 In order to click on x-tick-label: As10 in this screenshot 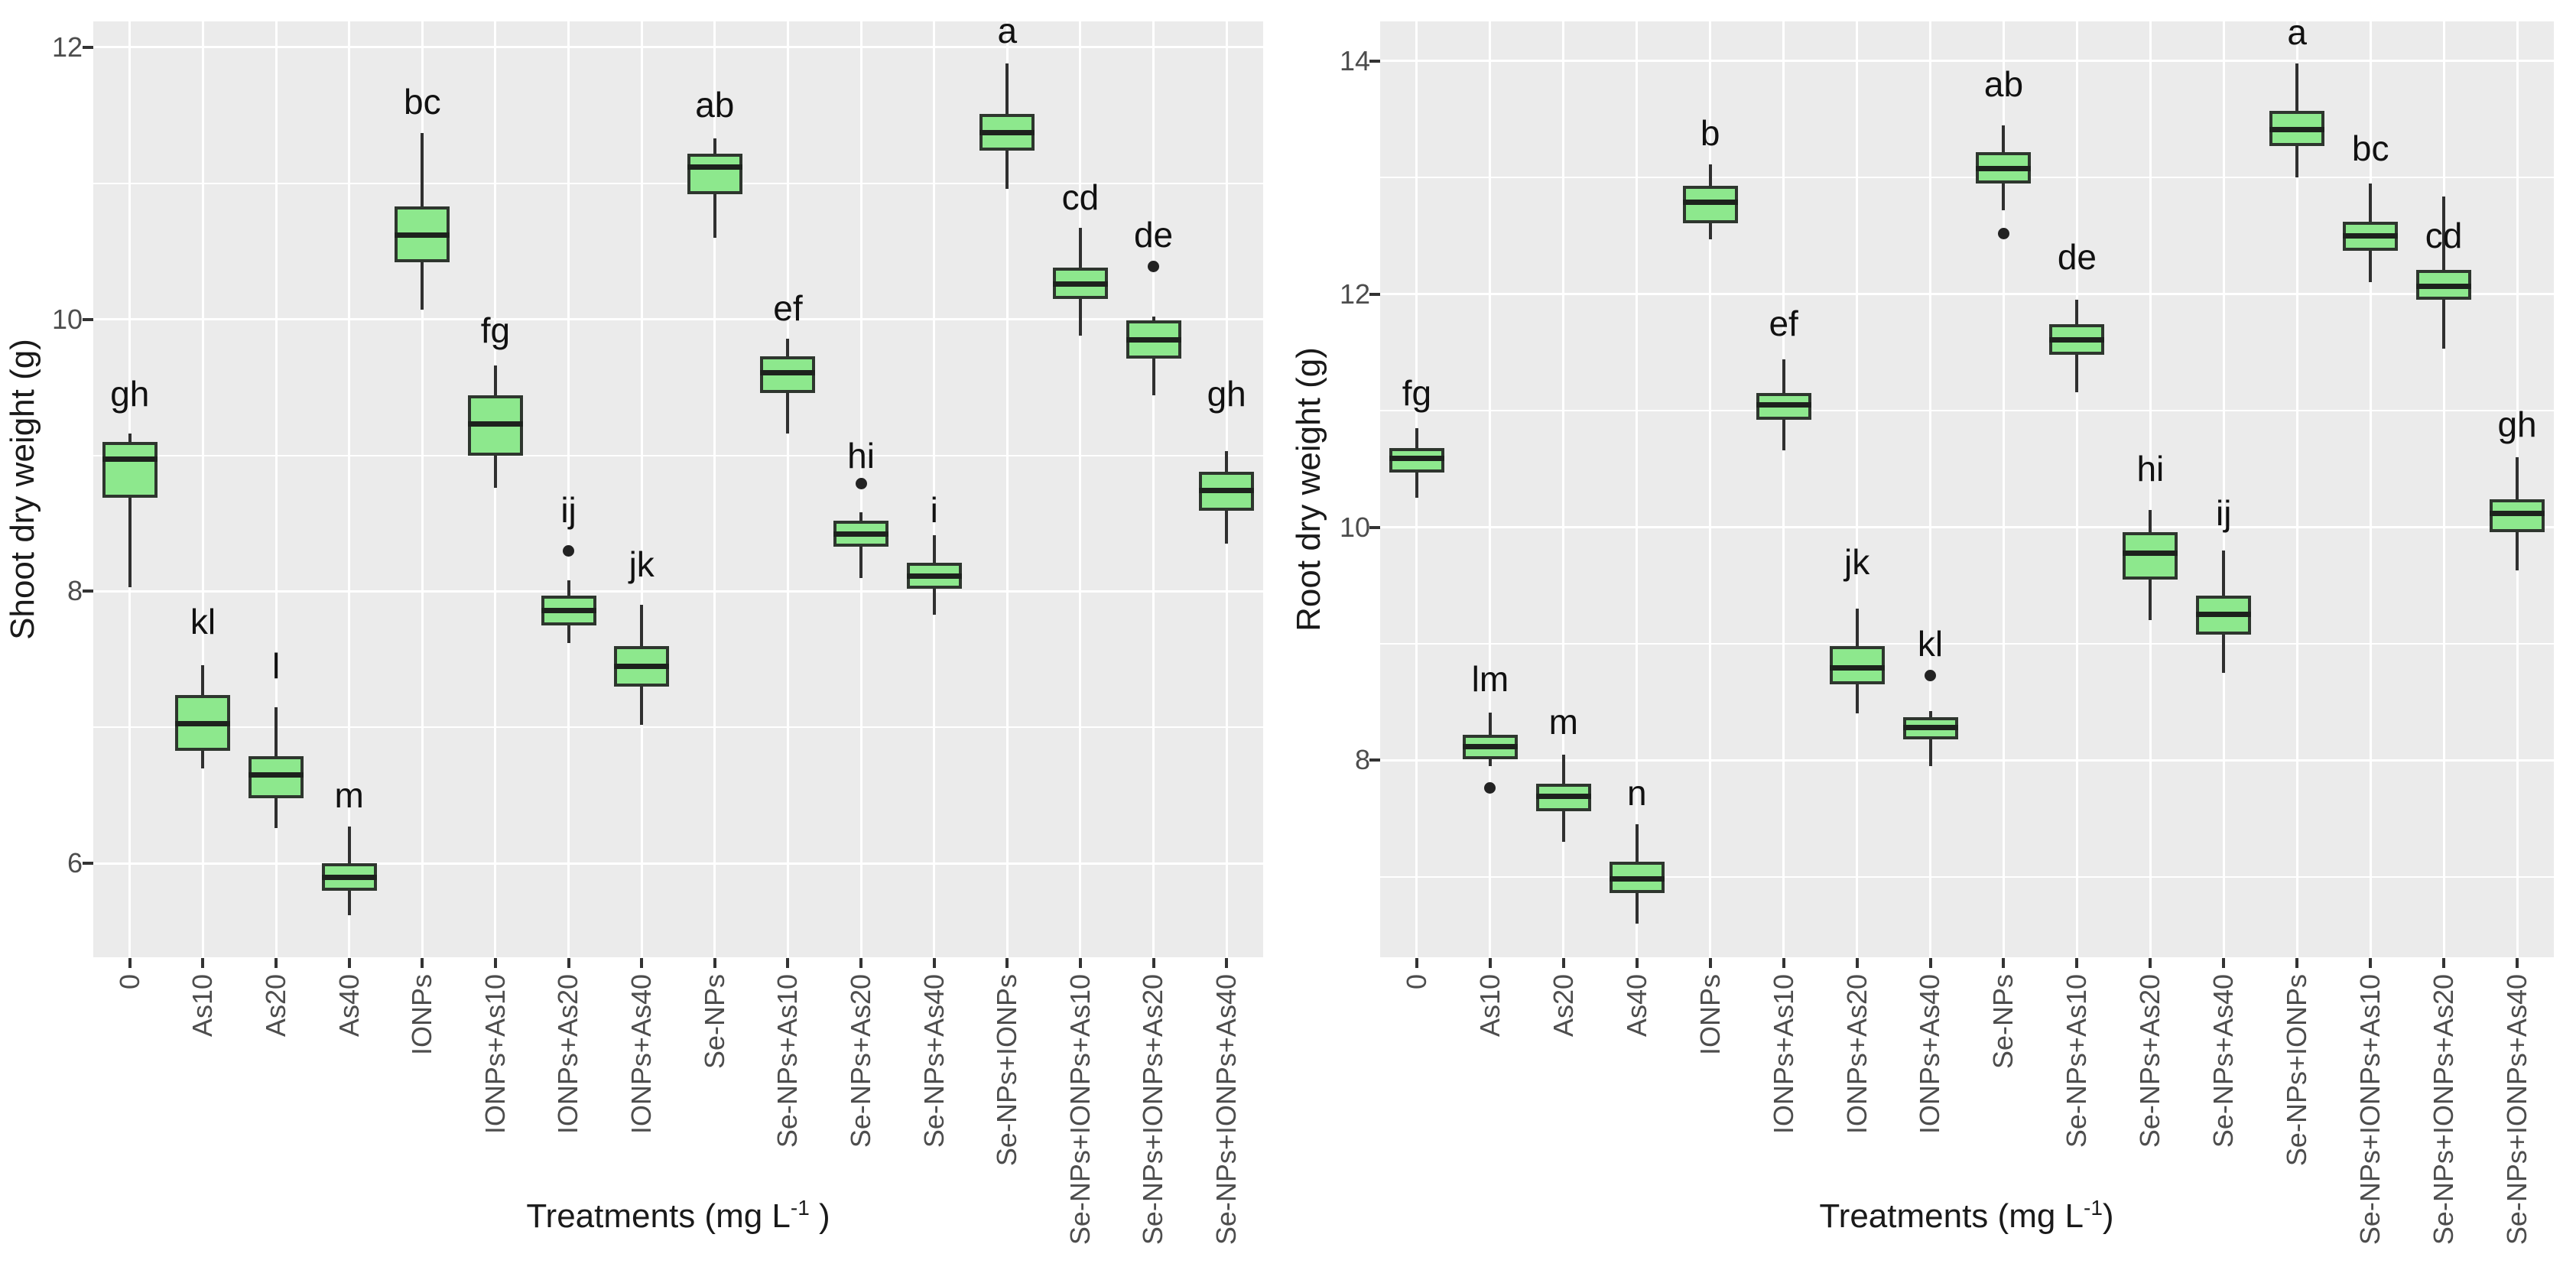, I will do `click(1490, 1006)`.